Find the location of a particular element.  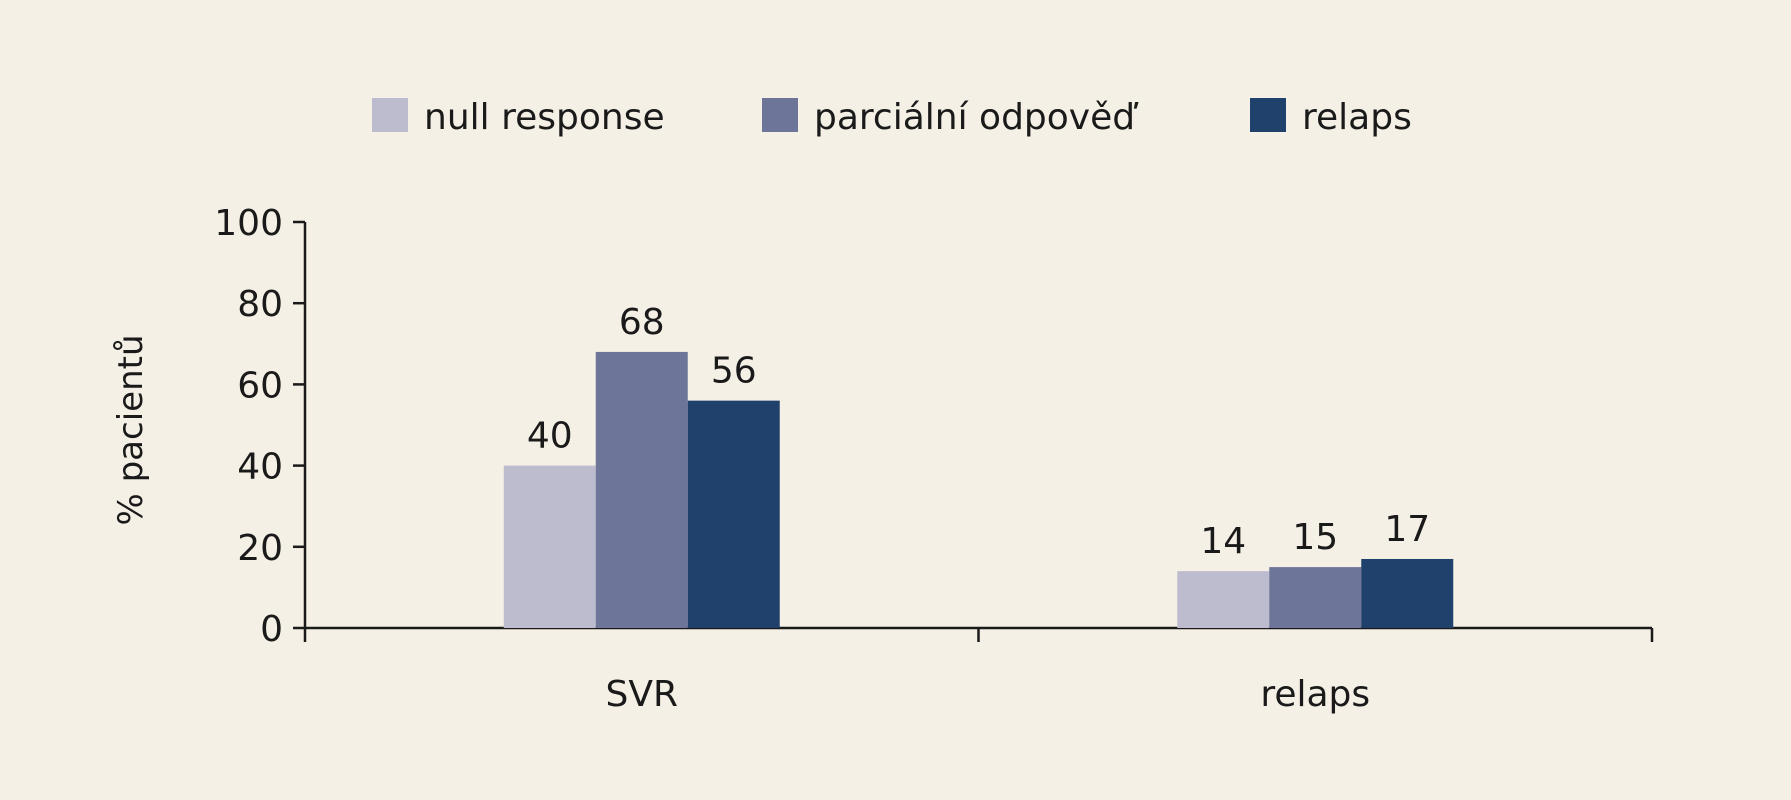

x-category-label: relaps is located at coordinates (1315, 694).